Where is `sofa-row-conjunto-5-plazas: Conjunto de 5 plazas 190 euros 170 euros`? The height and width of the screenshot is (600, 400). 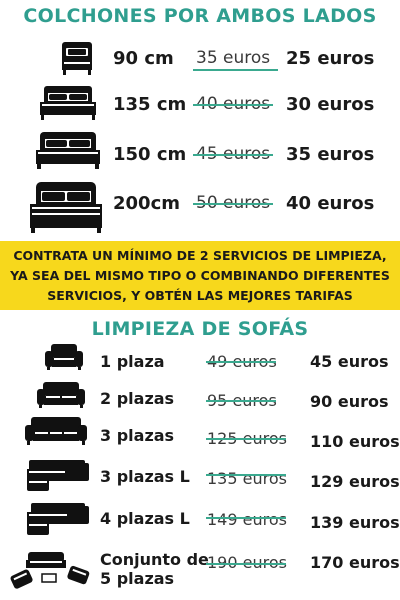
sofa-row-conjunto-5-plazas: Conjunto de 5 plazas 190 euros 170 euros is located at coordinates (200, 573).